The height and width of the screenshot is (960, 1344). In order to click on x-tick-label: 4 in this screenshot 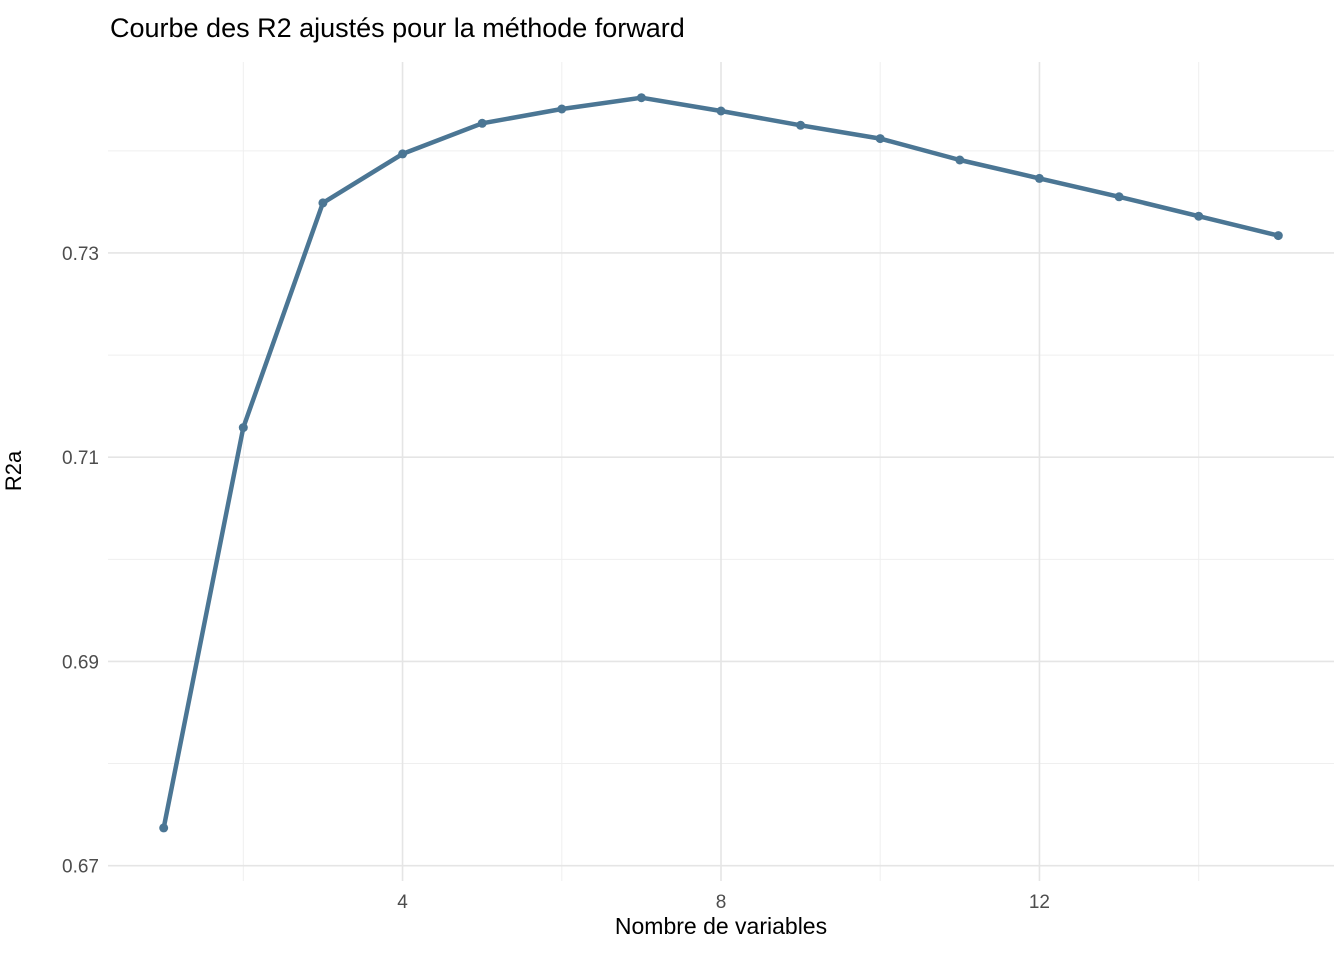, I will do `click(402, 902)`.